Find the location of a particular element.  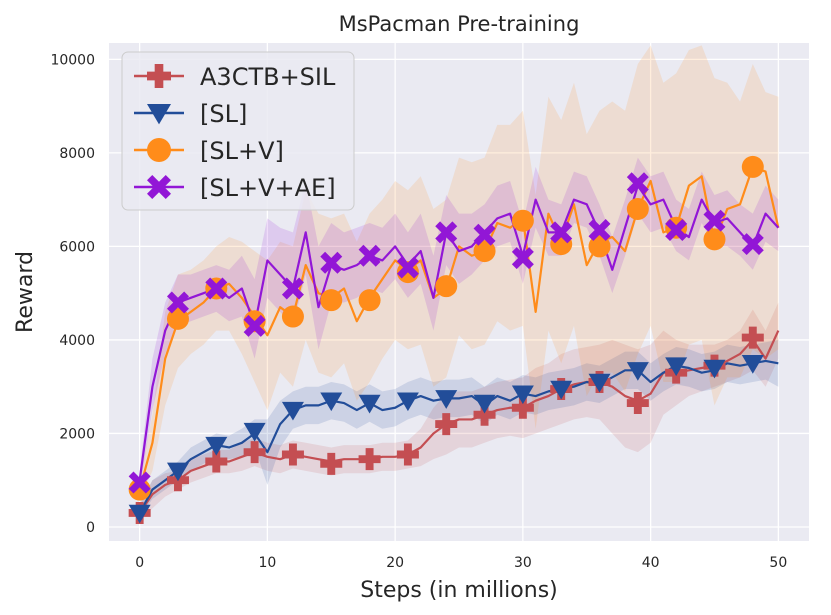

legend-label-sl-v-ae: [SL+V+AE] is located at coordinates (268, 188).